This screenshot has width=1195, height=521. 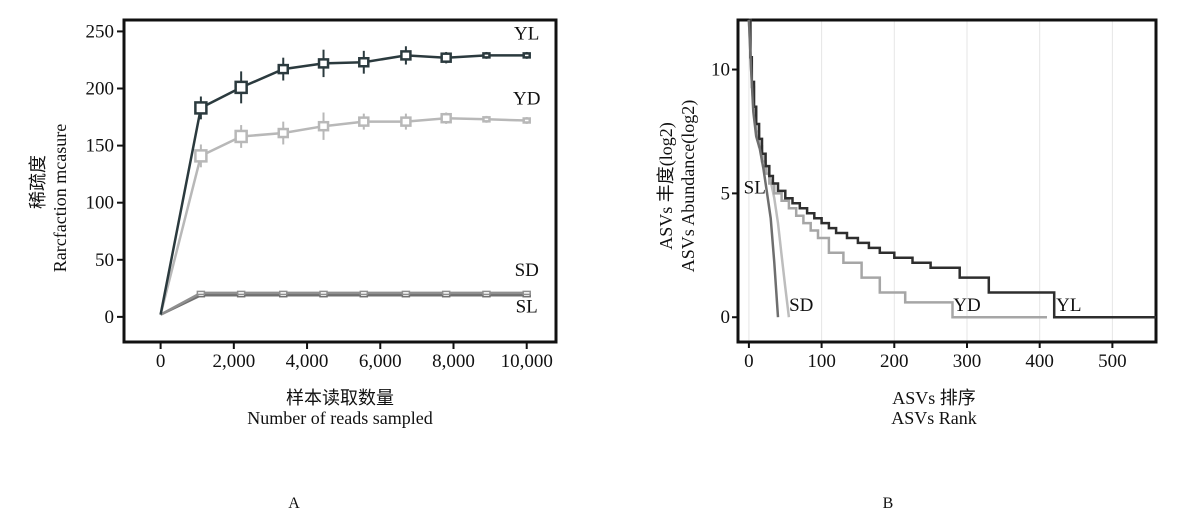 What do you see at coordinates (60, 198) in the screenshot?
I see `chart-a-ylabel: Rarcfaction mcasure` at bounding box center [60, 198].